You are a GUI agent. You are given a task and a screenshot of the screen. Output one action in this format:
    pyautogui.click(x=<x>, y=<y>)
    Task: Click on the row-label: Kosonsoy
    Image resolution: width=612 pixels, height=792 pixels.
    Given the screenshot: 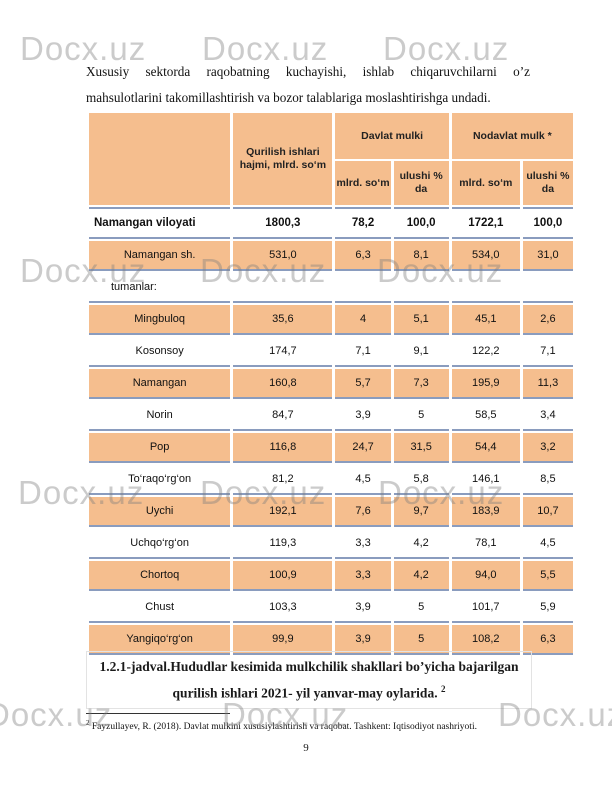 What is the action you would take?
    pyautogui.click(x=160, y=352)
    